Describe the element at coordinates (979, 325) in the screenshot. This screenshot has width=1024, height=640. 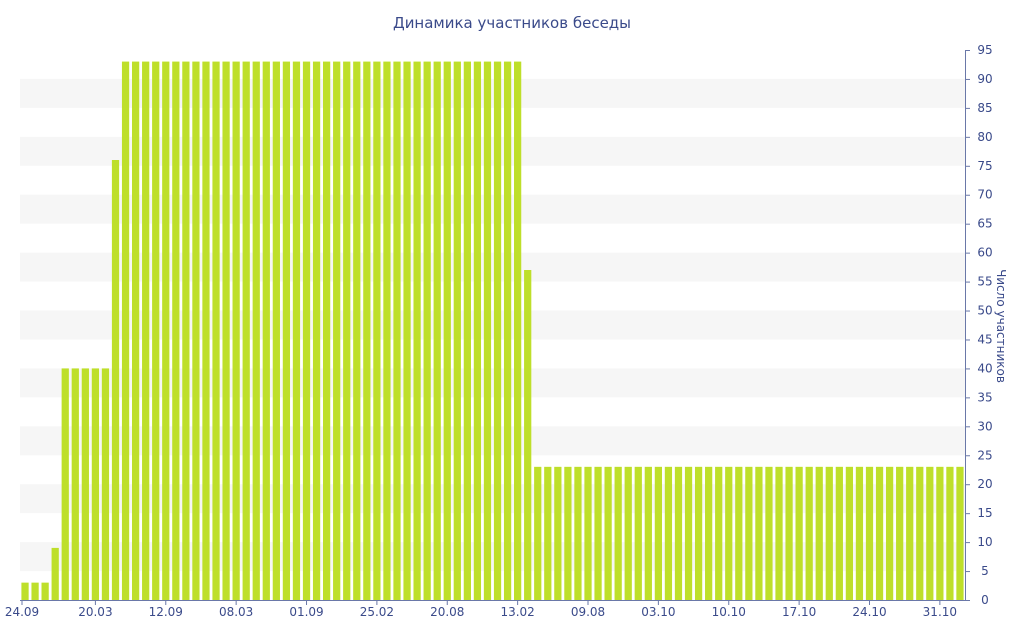
I see `y-axis-ticks: 0 5 10 15 20 25 30 35 40 45 50 55 60 65 70 75 80 85 90 95` at that location.